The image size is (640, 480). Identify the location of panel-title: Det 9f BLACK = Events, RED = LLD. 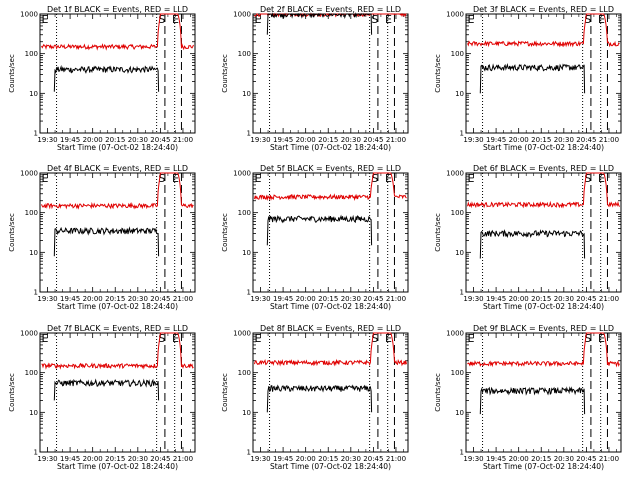
(543, 328).